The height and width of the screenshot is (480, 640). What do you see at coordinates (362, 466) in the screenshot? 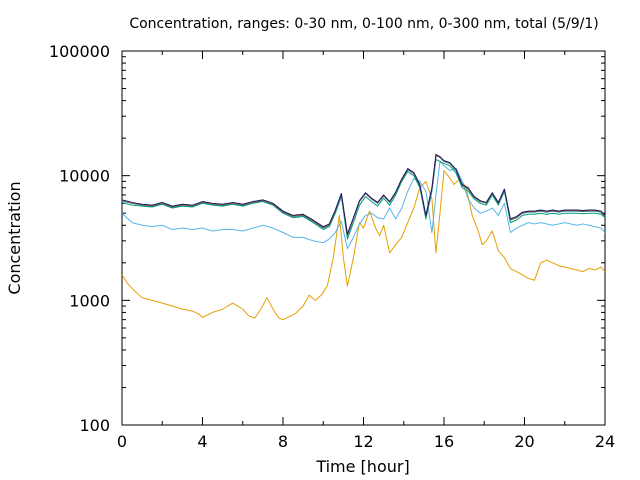
I see `x-axis-label: Time [hour]` at bounding box center [362, 466].